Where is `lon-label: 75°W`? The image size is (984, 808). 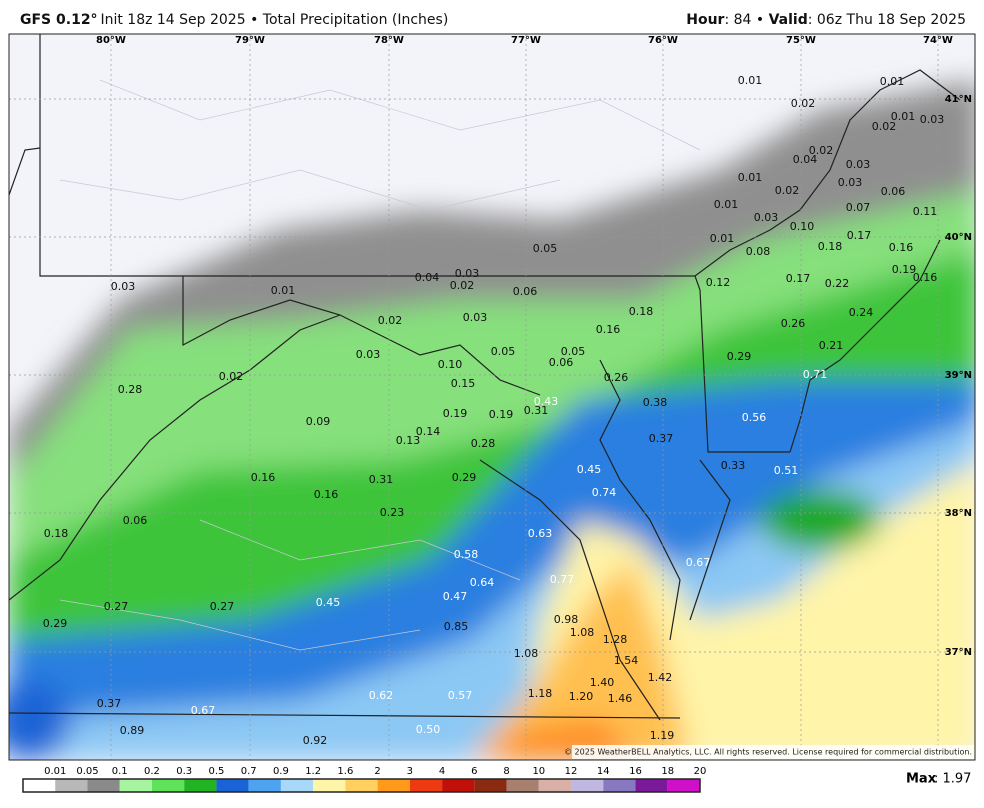
lon-label: 75°W is located at coordinates (801, 40).